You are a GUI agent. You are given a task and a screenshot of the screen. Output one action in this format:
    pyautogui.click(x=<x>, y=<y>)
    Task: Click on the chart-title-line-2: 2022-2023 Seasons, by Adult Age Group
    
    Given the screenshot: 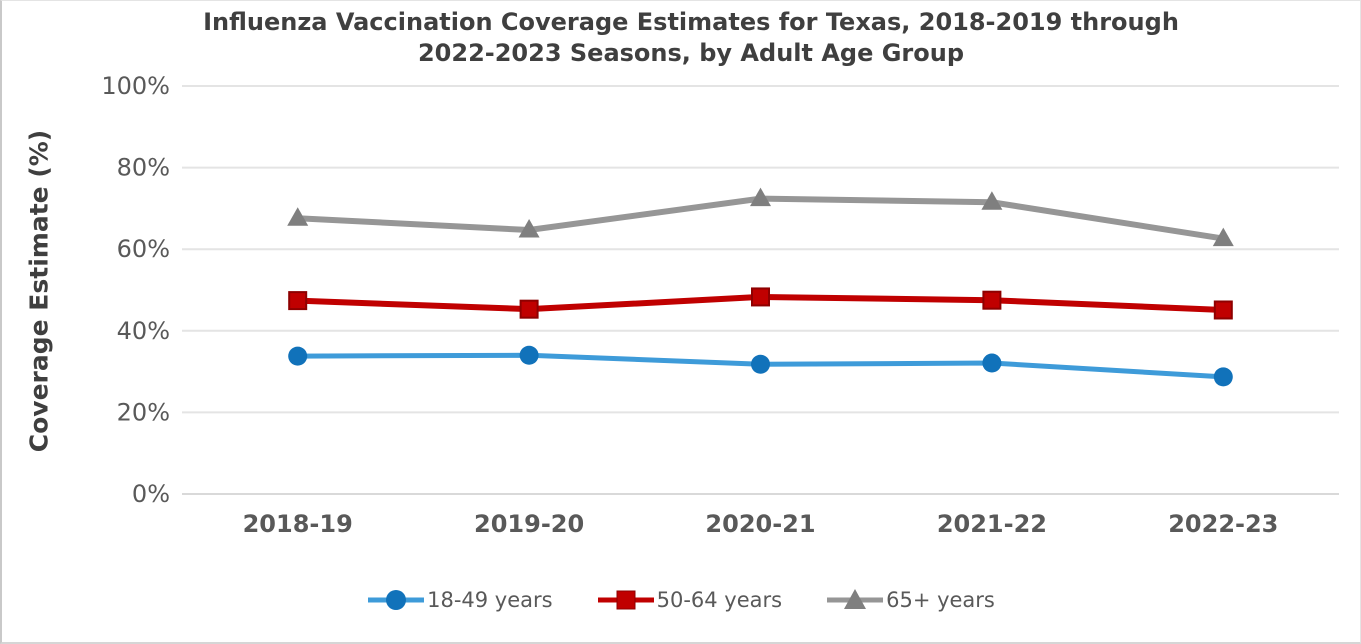 What is the action you would take?
    pyautogui.click(x=691, y=53)
    